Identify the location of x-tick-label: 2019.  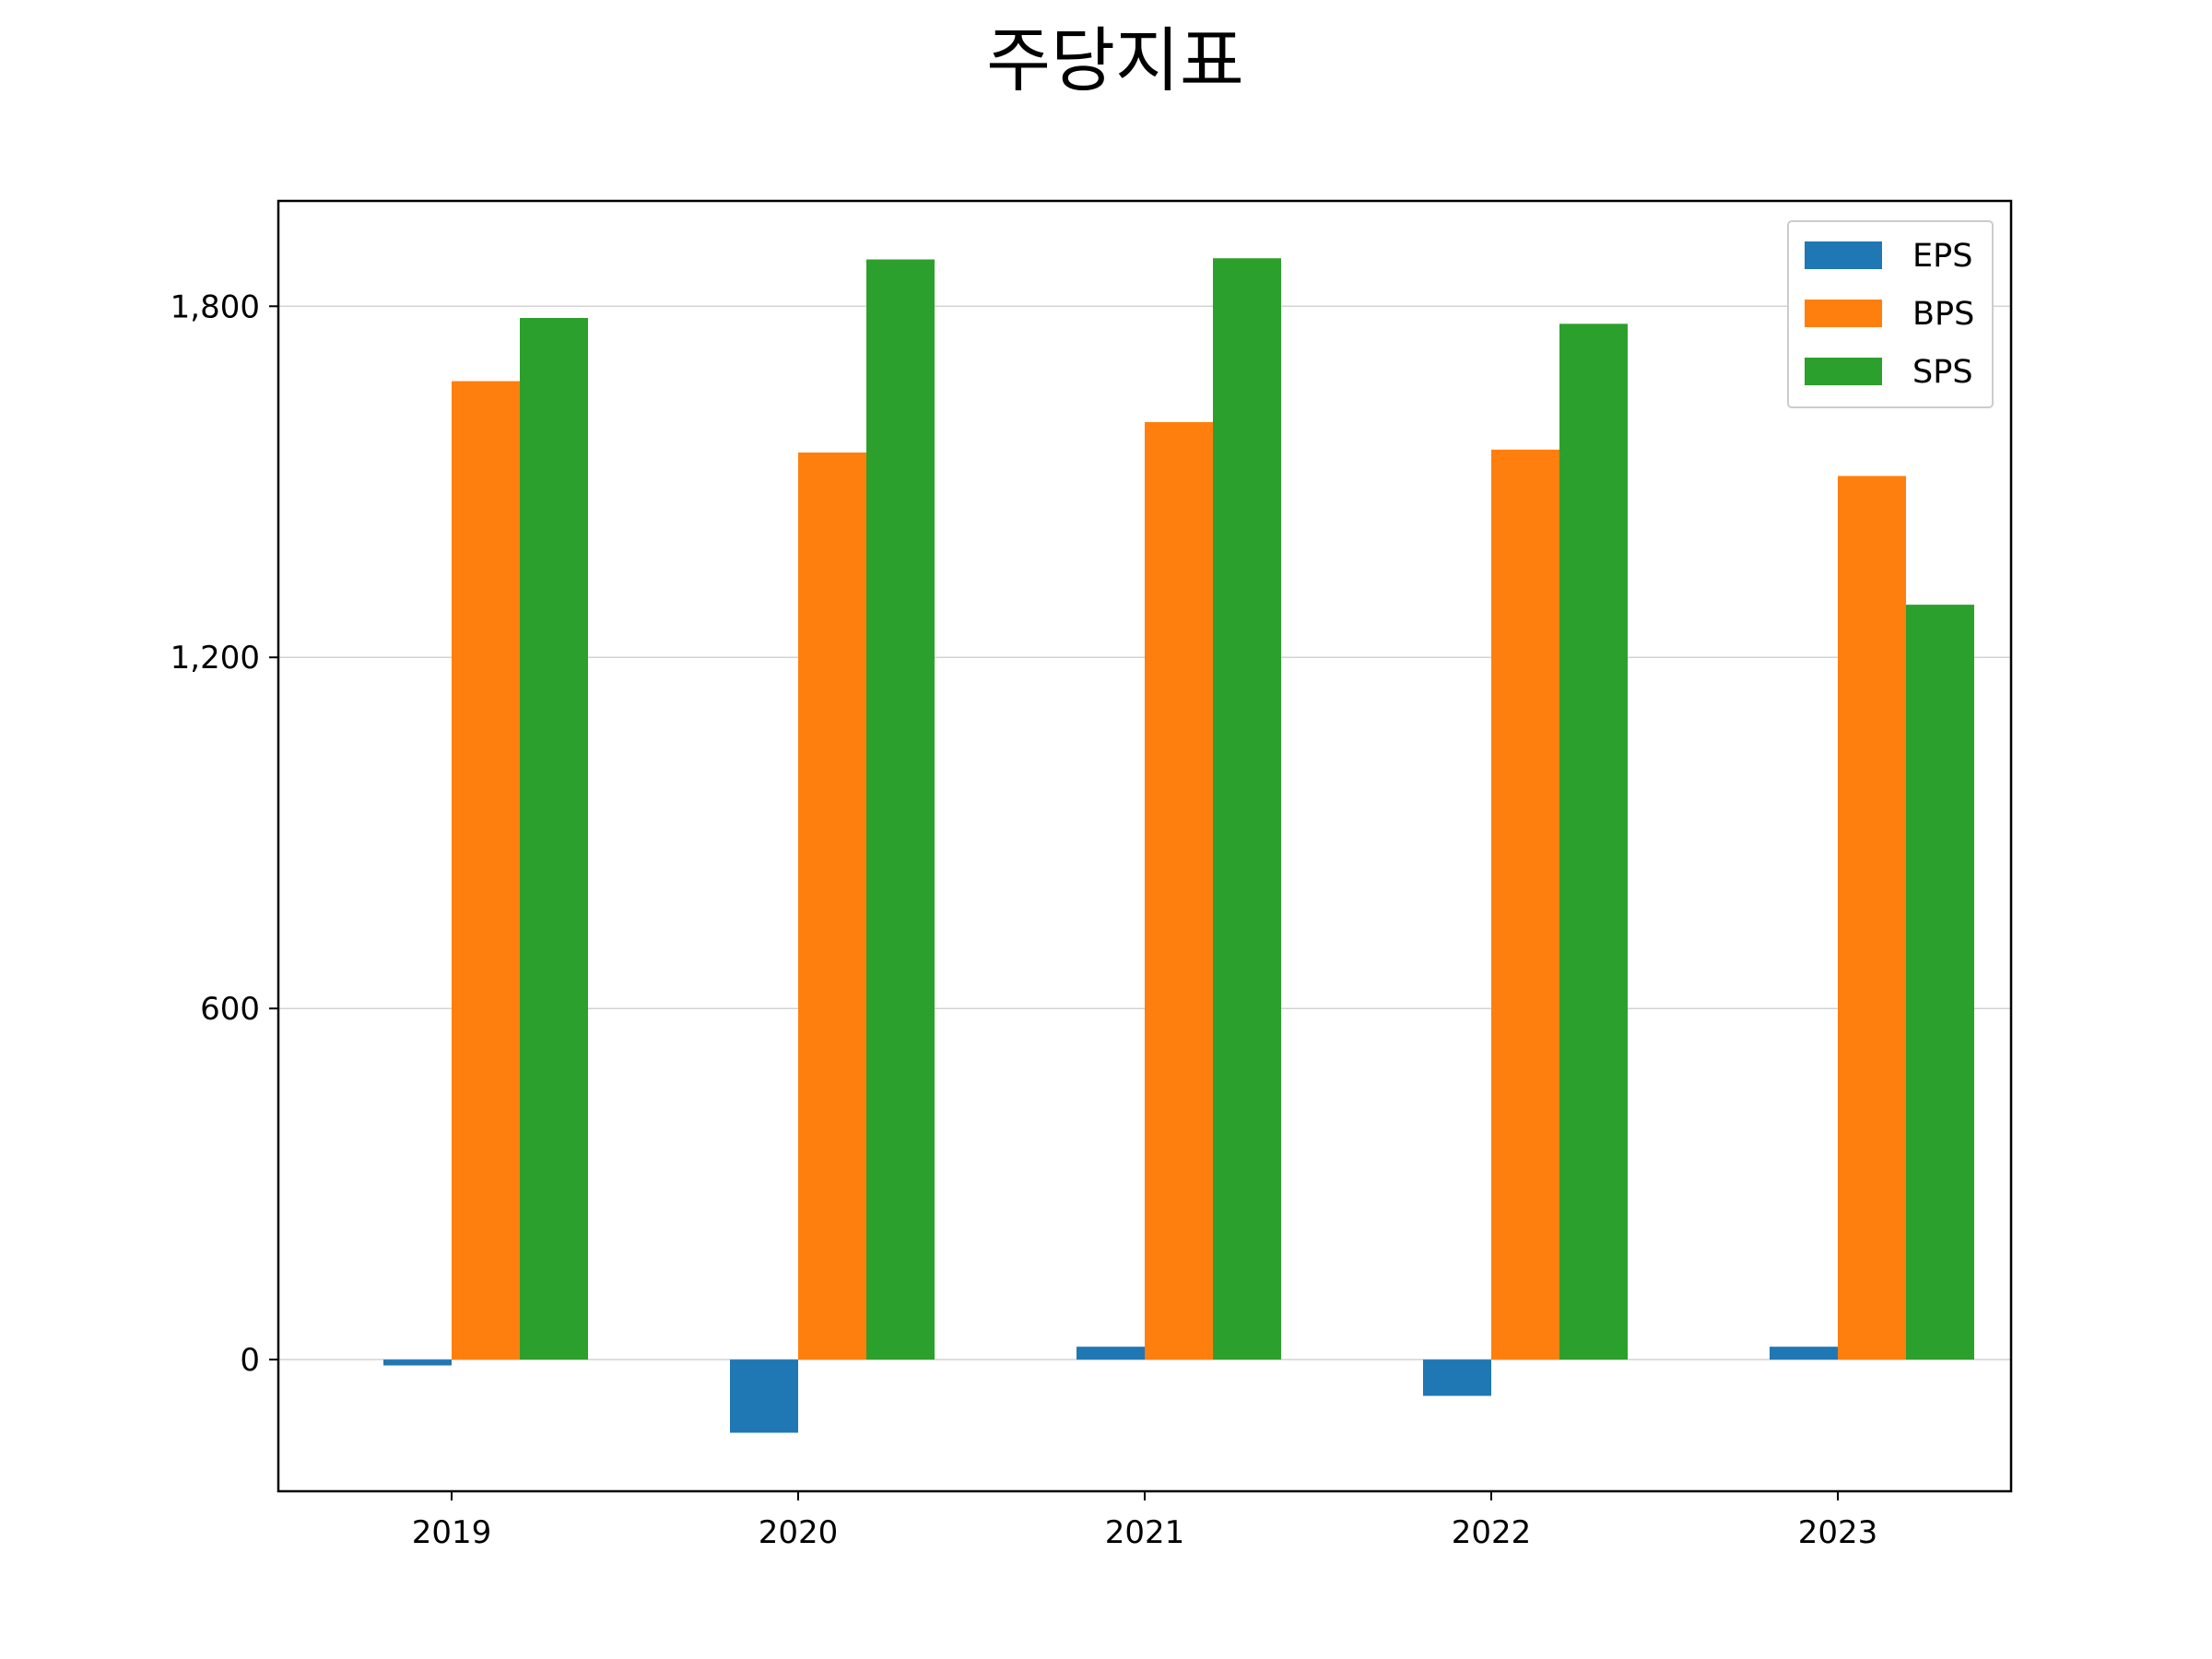
(452, 1532).